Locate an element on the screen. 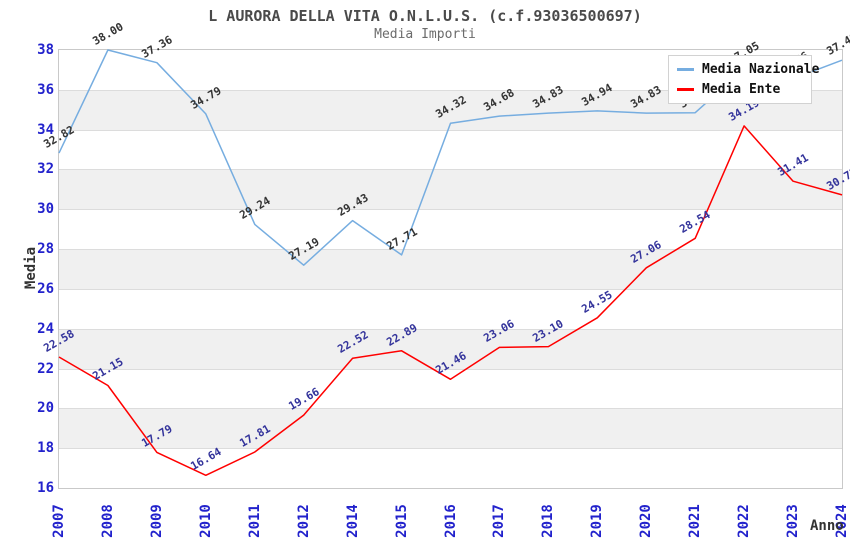 Image resolution: width=850 pixels, height=550 pixels. legend-item-label: Media Ente is located at coordinates (741, 90).